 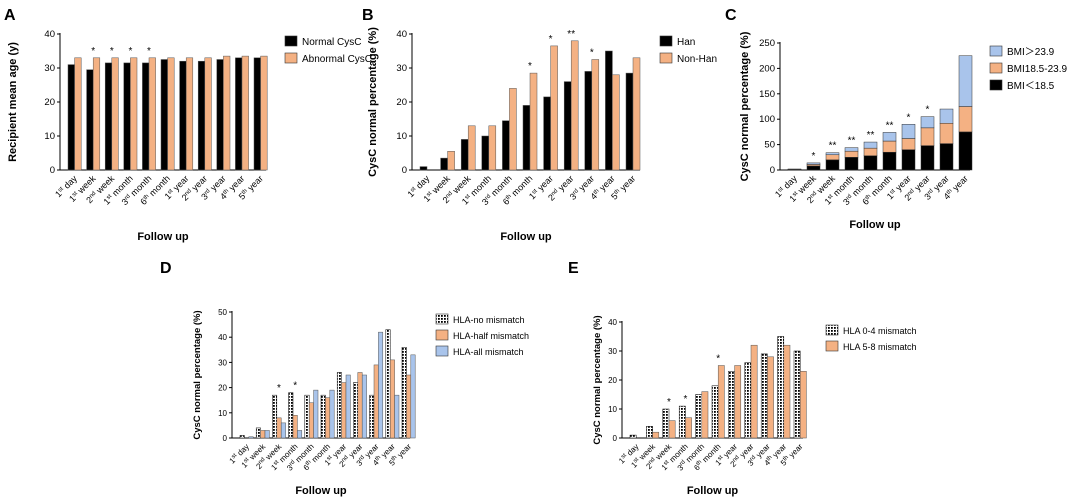 I want to click on legend-label: HLA 5-8 mismatch, so click(x=880, y=347).